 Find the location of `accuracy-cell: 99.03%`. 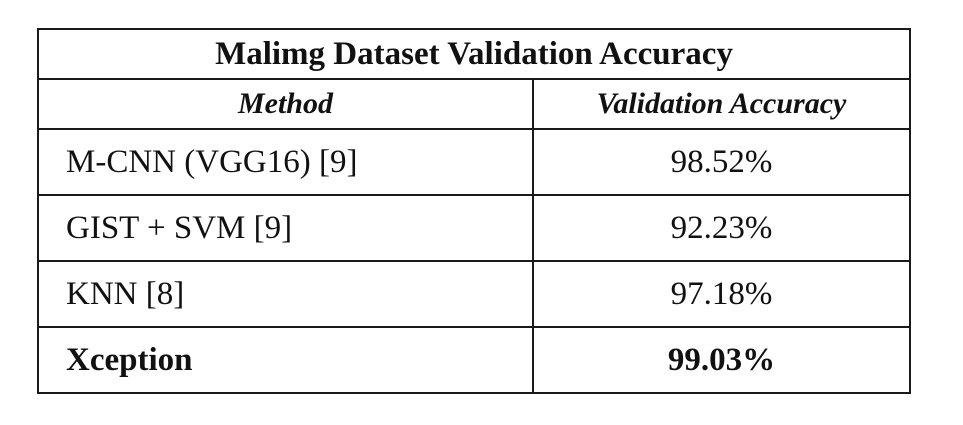

accuracy-cell: 99.03% is located at coordinates (721, 360).